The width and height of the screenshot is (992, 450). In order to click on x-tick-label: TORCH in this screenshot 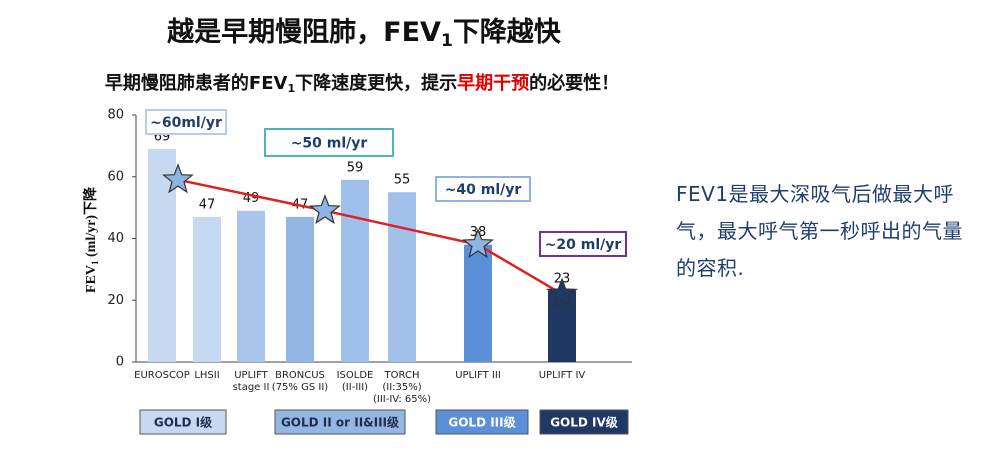, I will do `click(402, 375)`.